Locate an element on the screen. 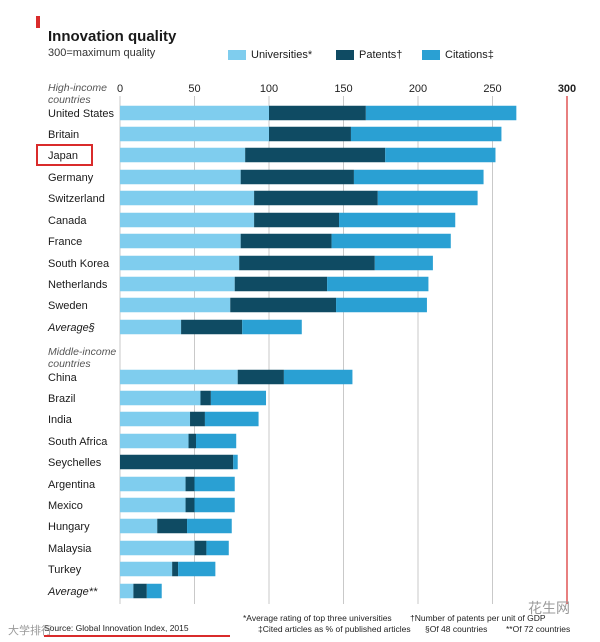 The height and width of the screenshot is (642, 600). category-label-average: Average** is located at coordinates (72, 592).